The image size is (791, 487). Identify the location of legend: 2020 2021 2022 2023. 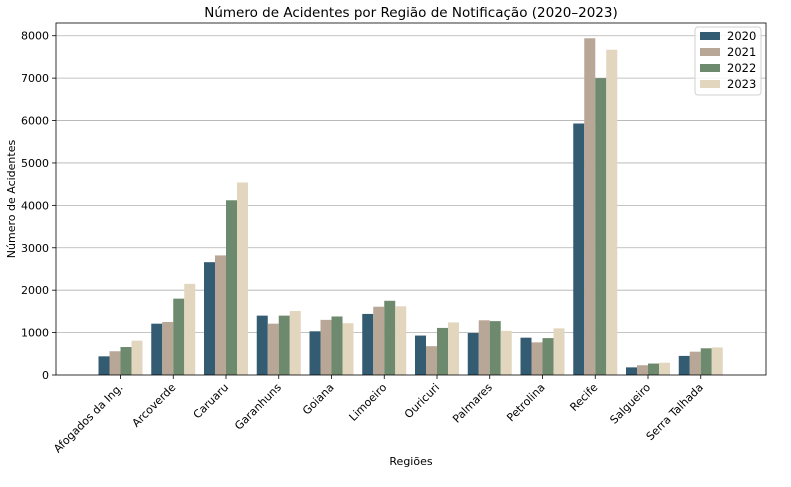
(728, 61).